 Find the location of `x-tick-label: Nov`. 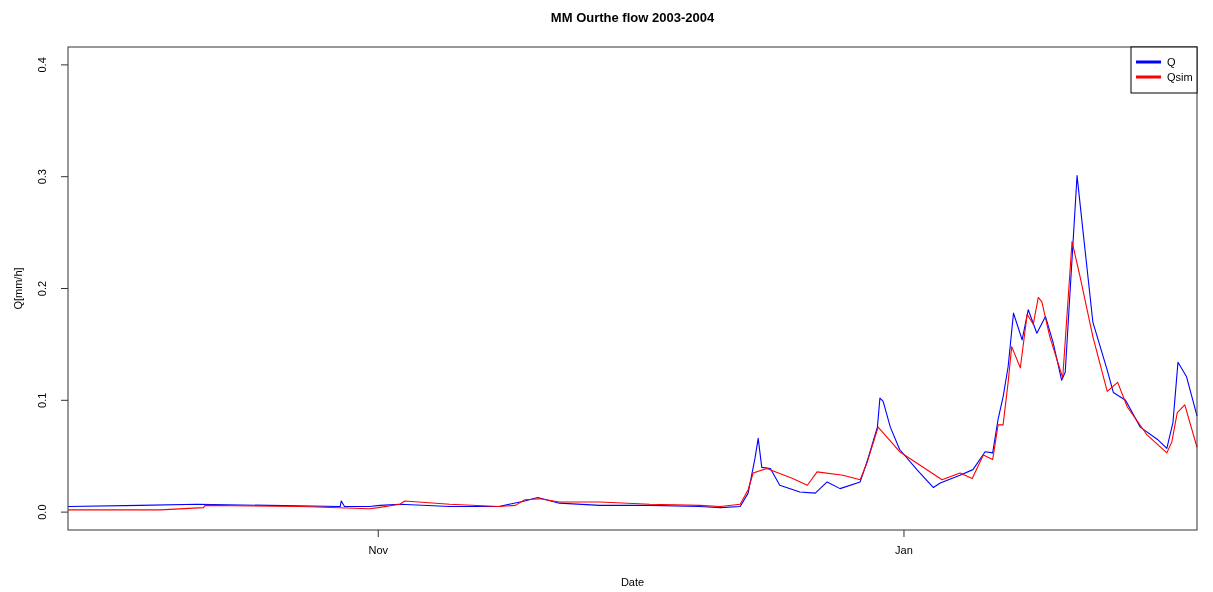

x-tick-label: Nov is located at coordinates (378, 550).